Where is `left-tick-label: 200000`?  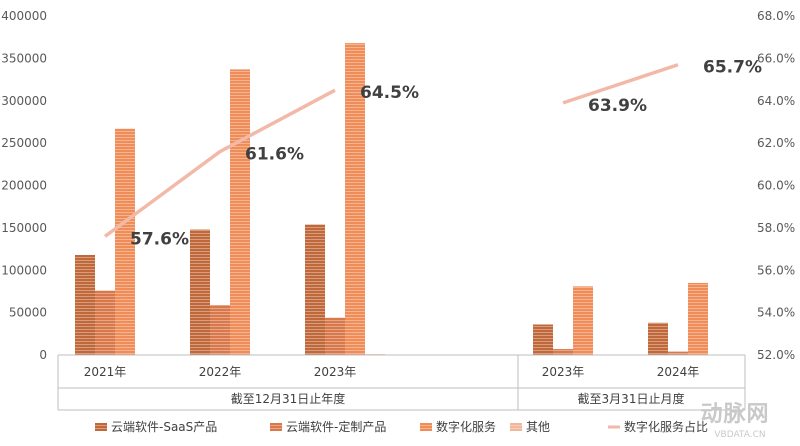 left-tick-label: 200000 is located at coordinates (24, 186).